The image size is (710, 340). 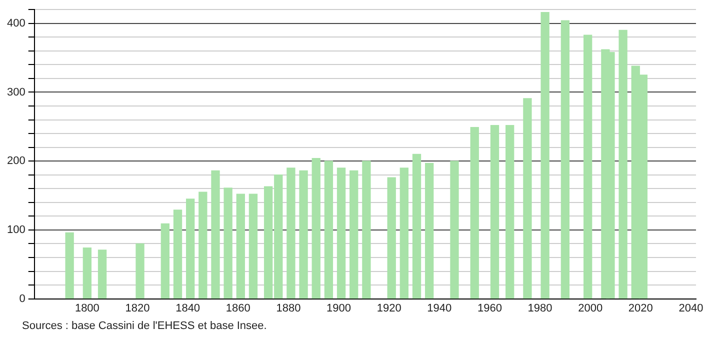 What do you see at coordinates (439, 308) in the screenshot?
I see `x-tick-label: 1940` at bounding box center [439, 308].